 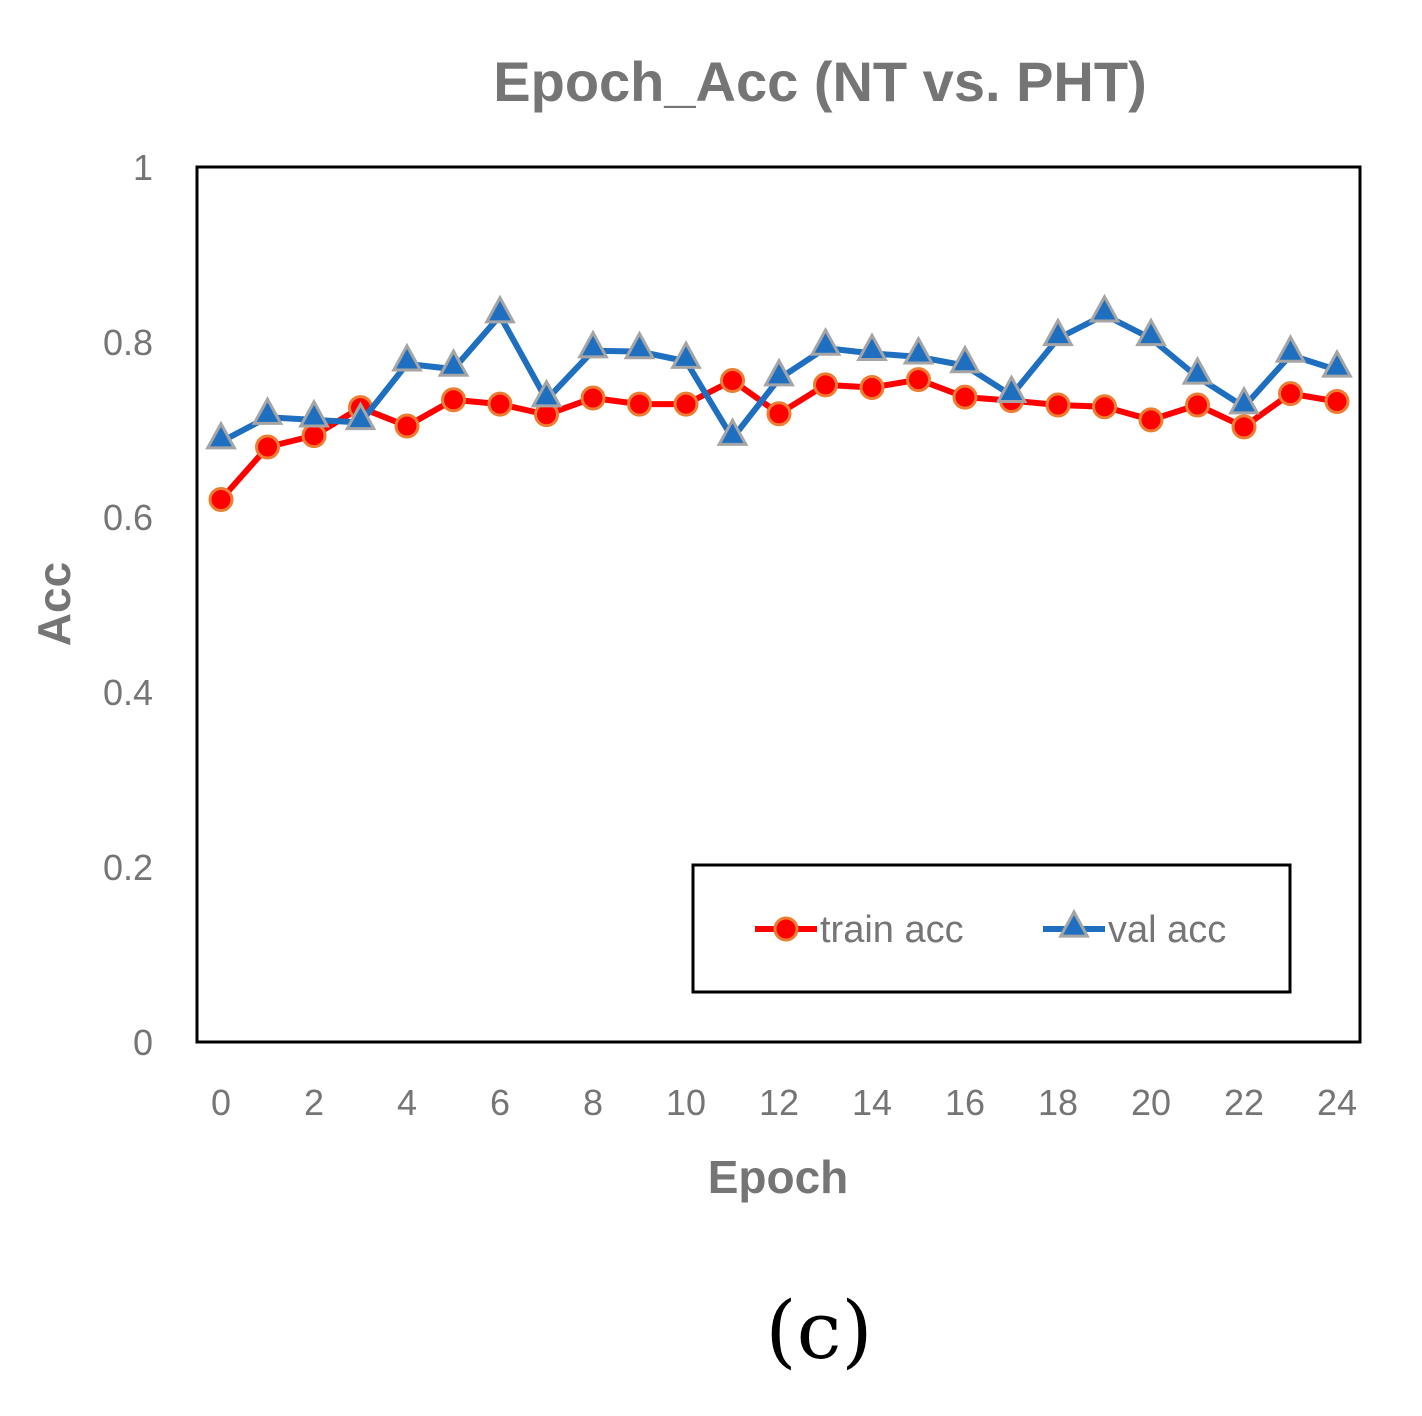 What do you see at coordinates (819, 81) in the screenshot?
I see `chart-title: Epoch_Acc (NT vs. PHT)` at bounding box center [819, 81].